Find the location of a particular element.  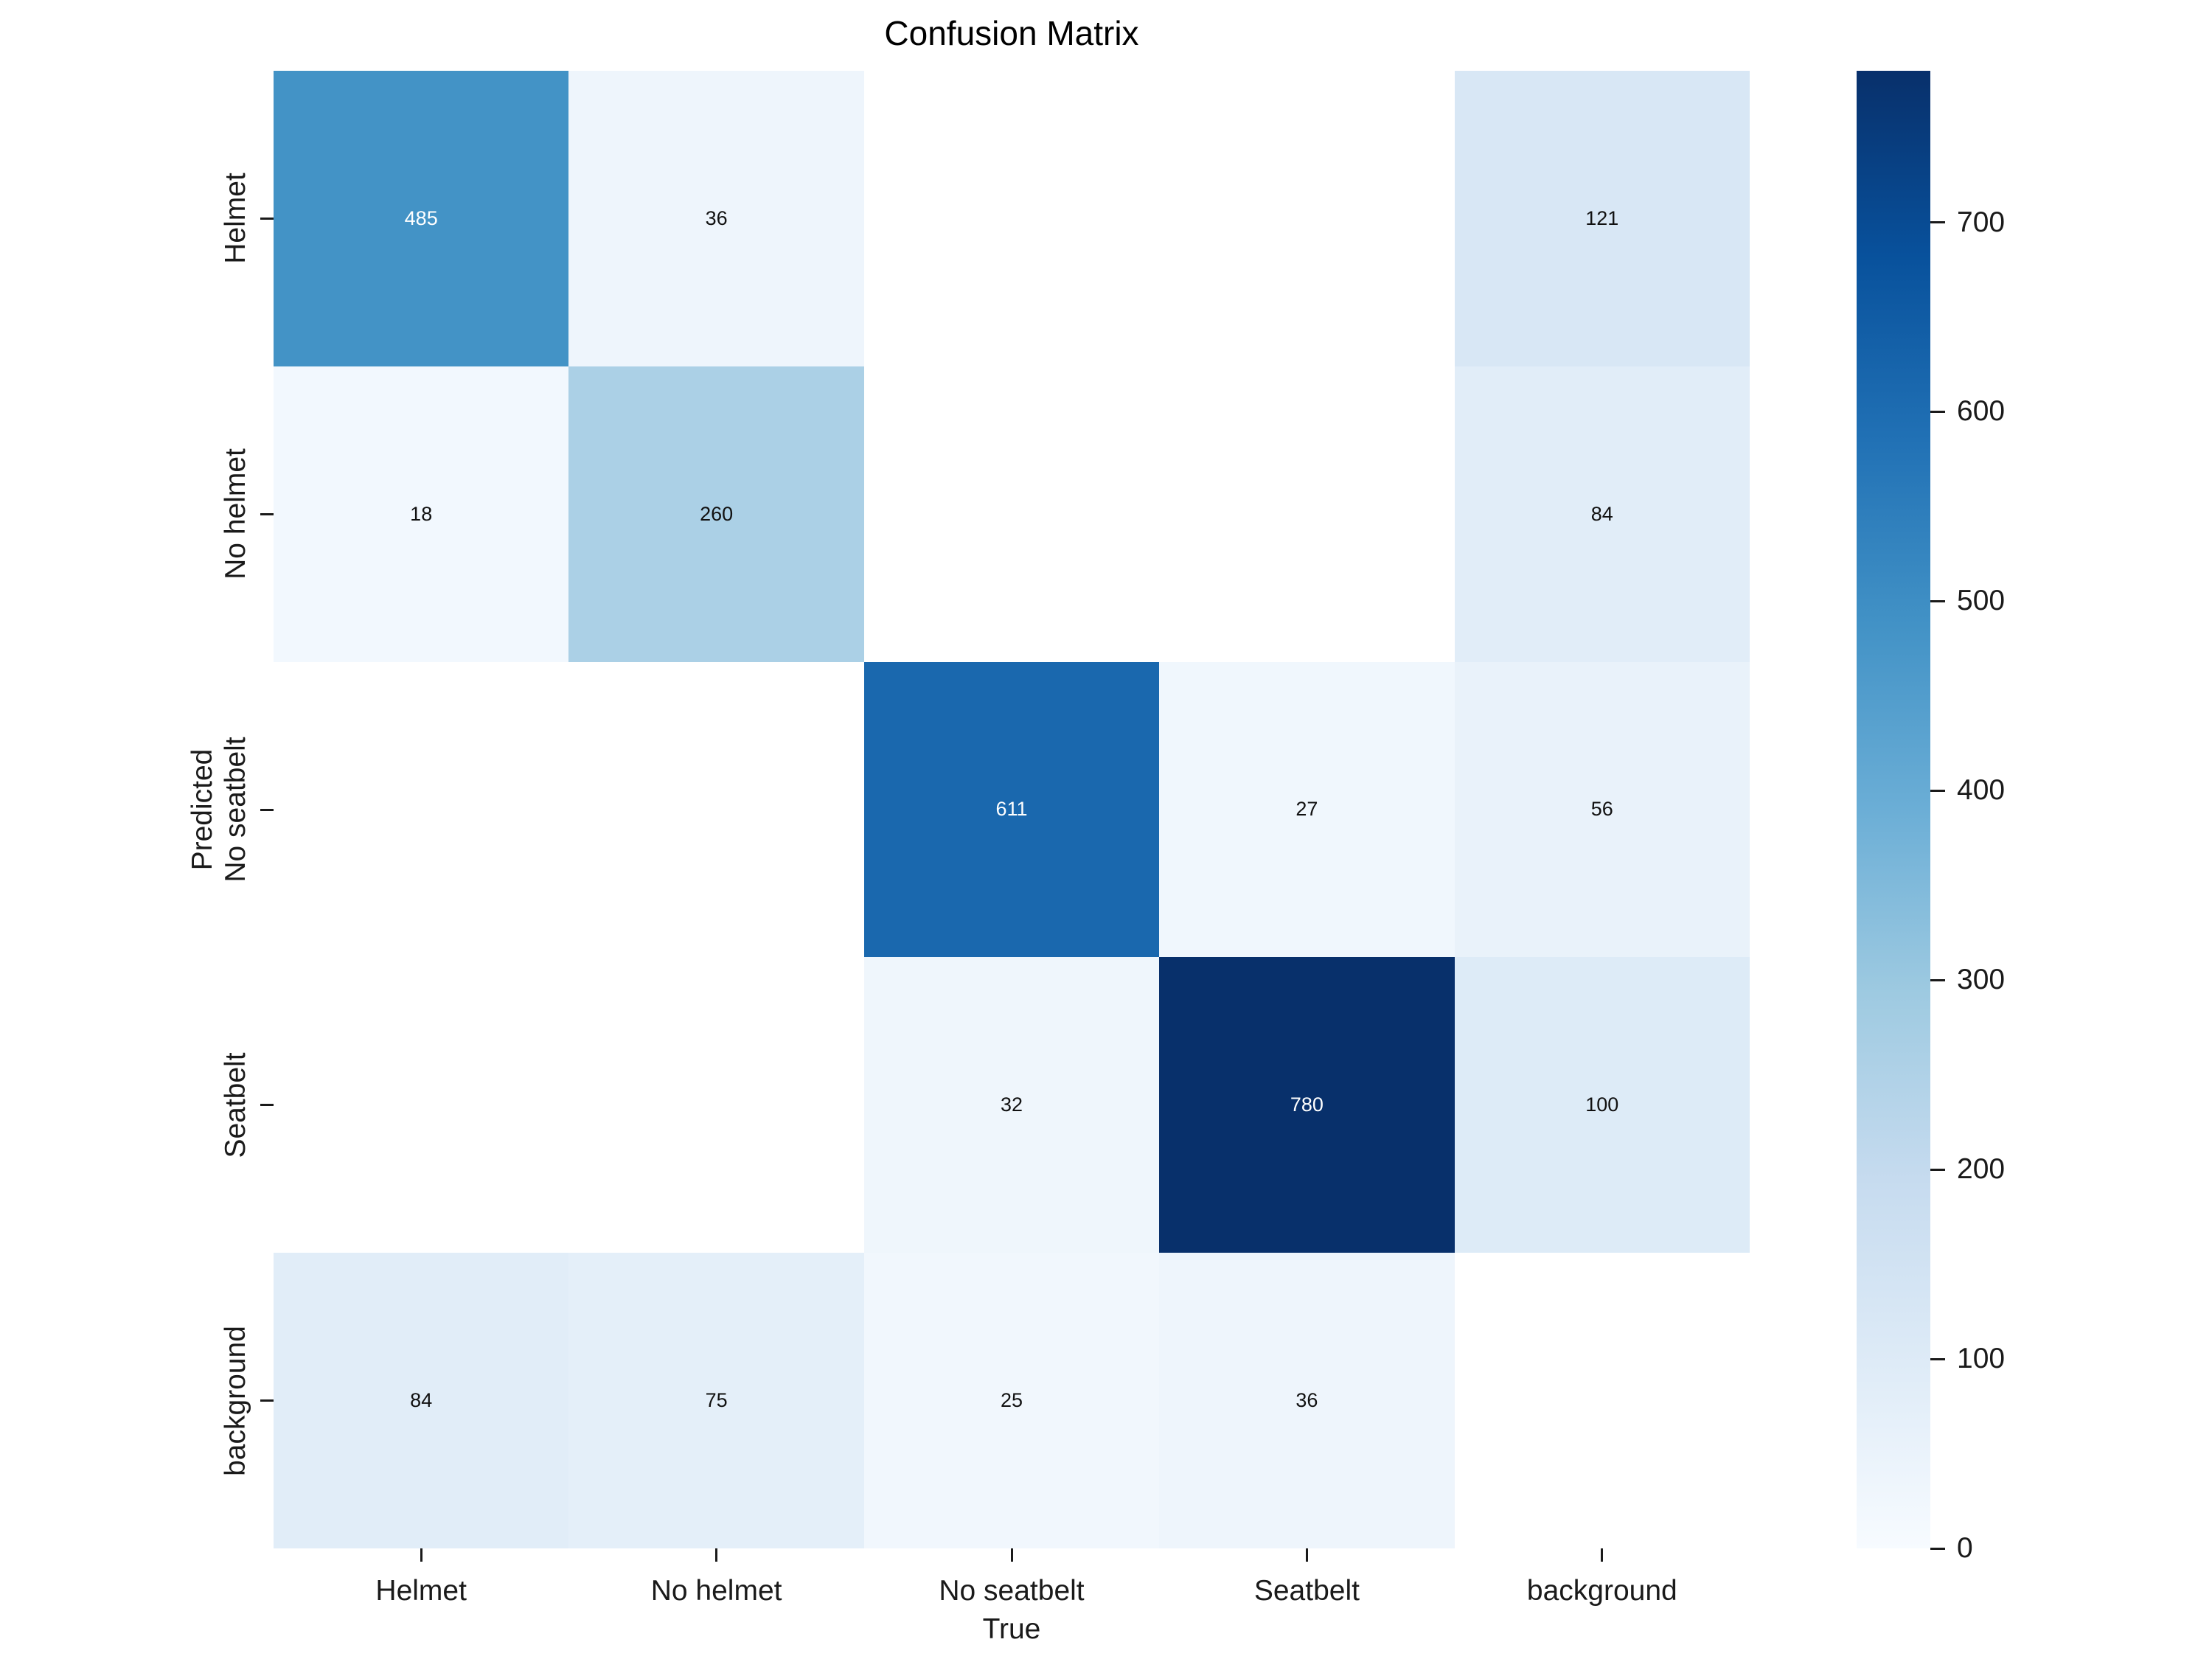

colorbar-tick-label: 500 is located at coordinates (1981, 601).